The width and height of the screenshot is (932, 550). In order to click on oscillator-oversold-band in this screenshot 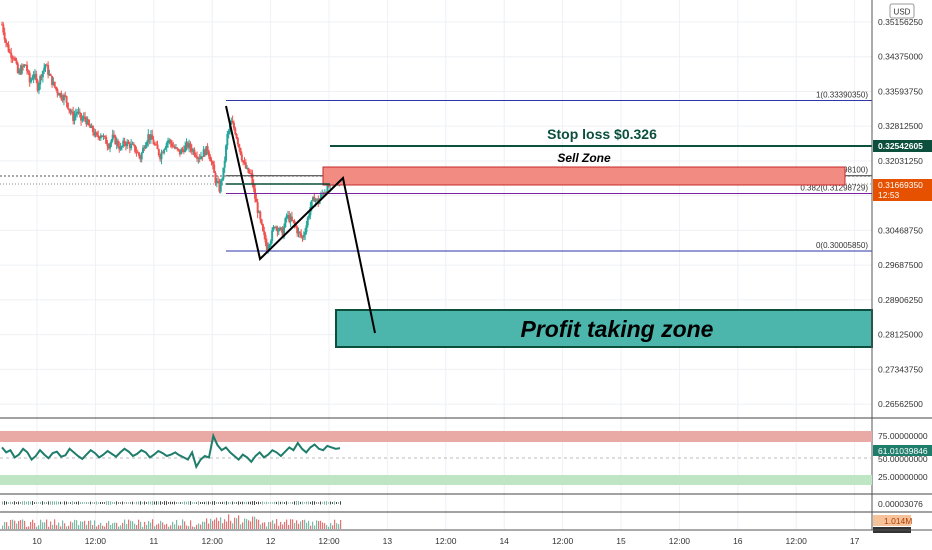, I will do `click(436, 480)`.